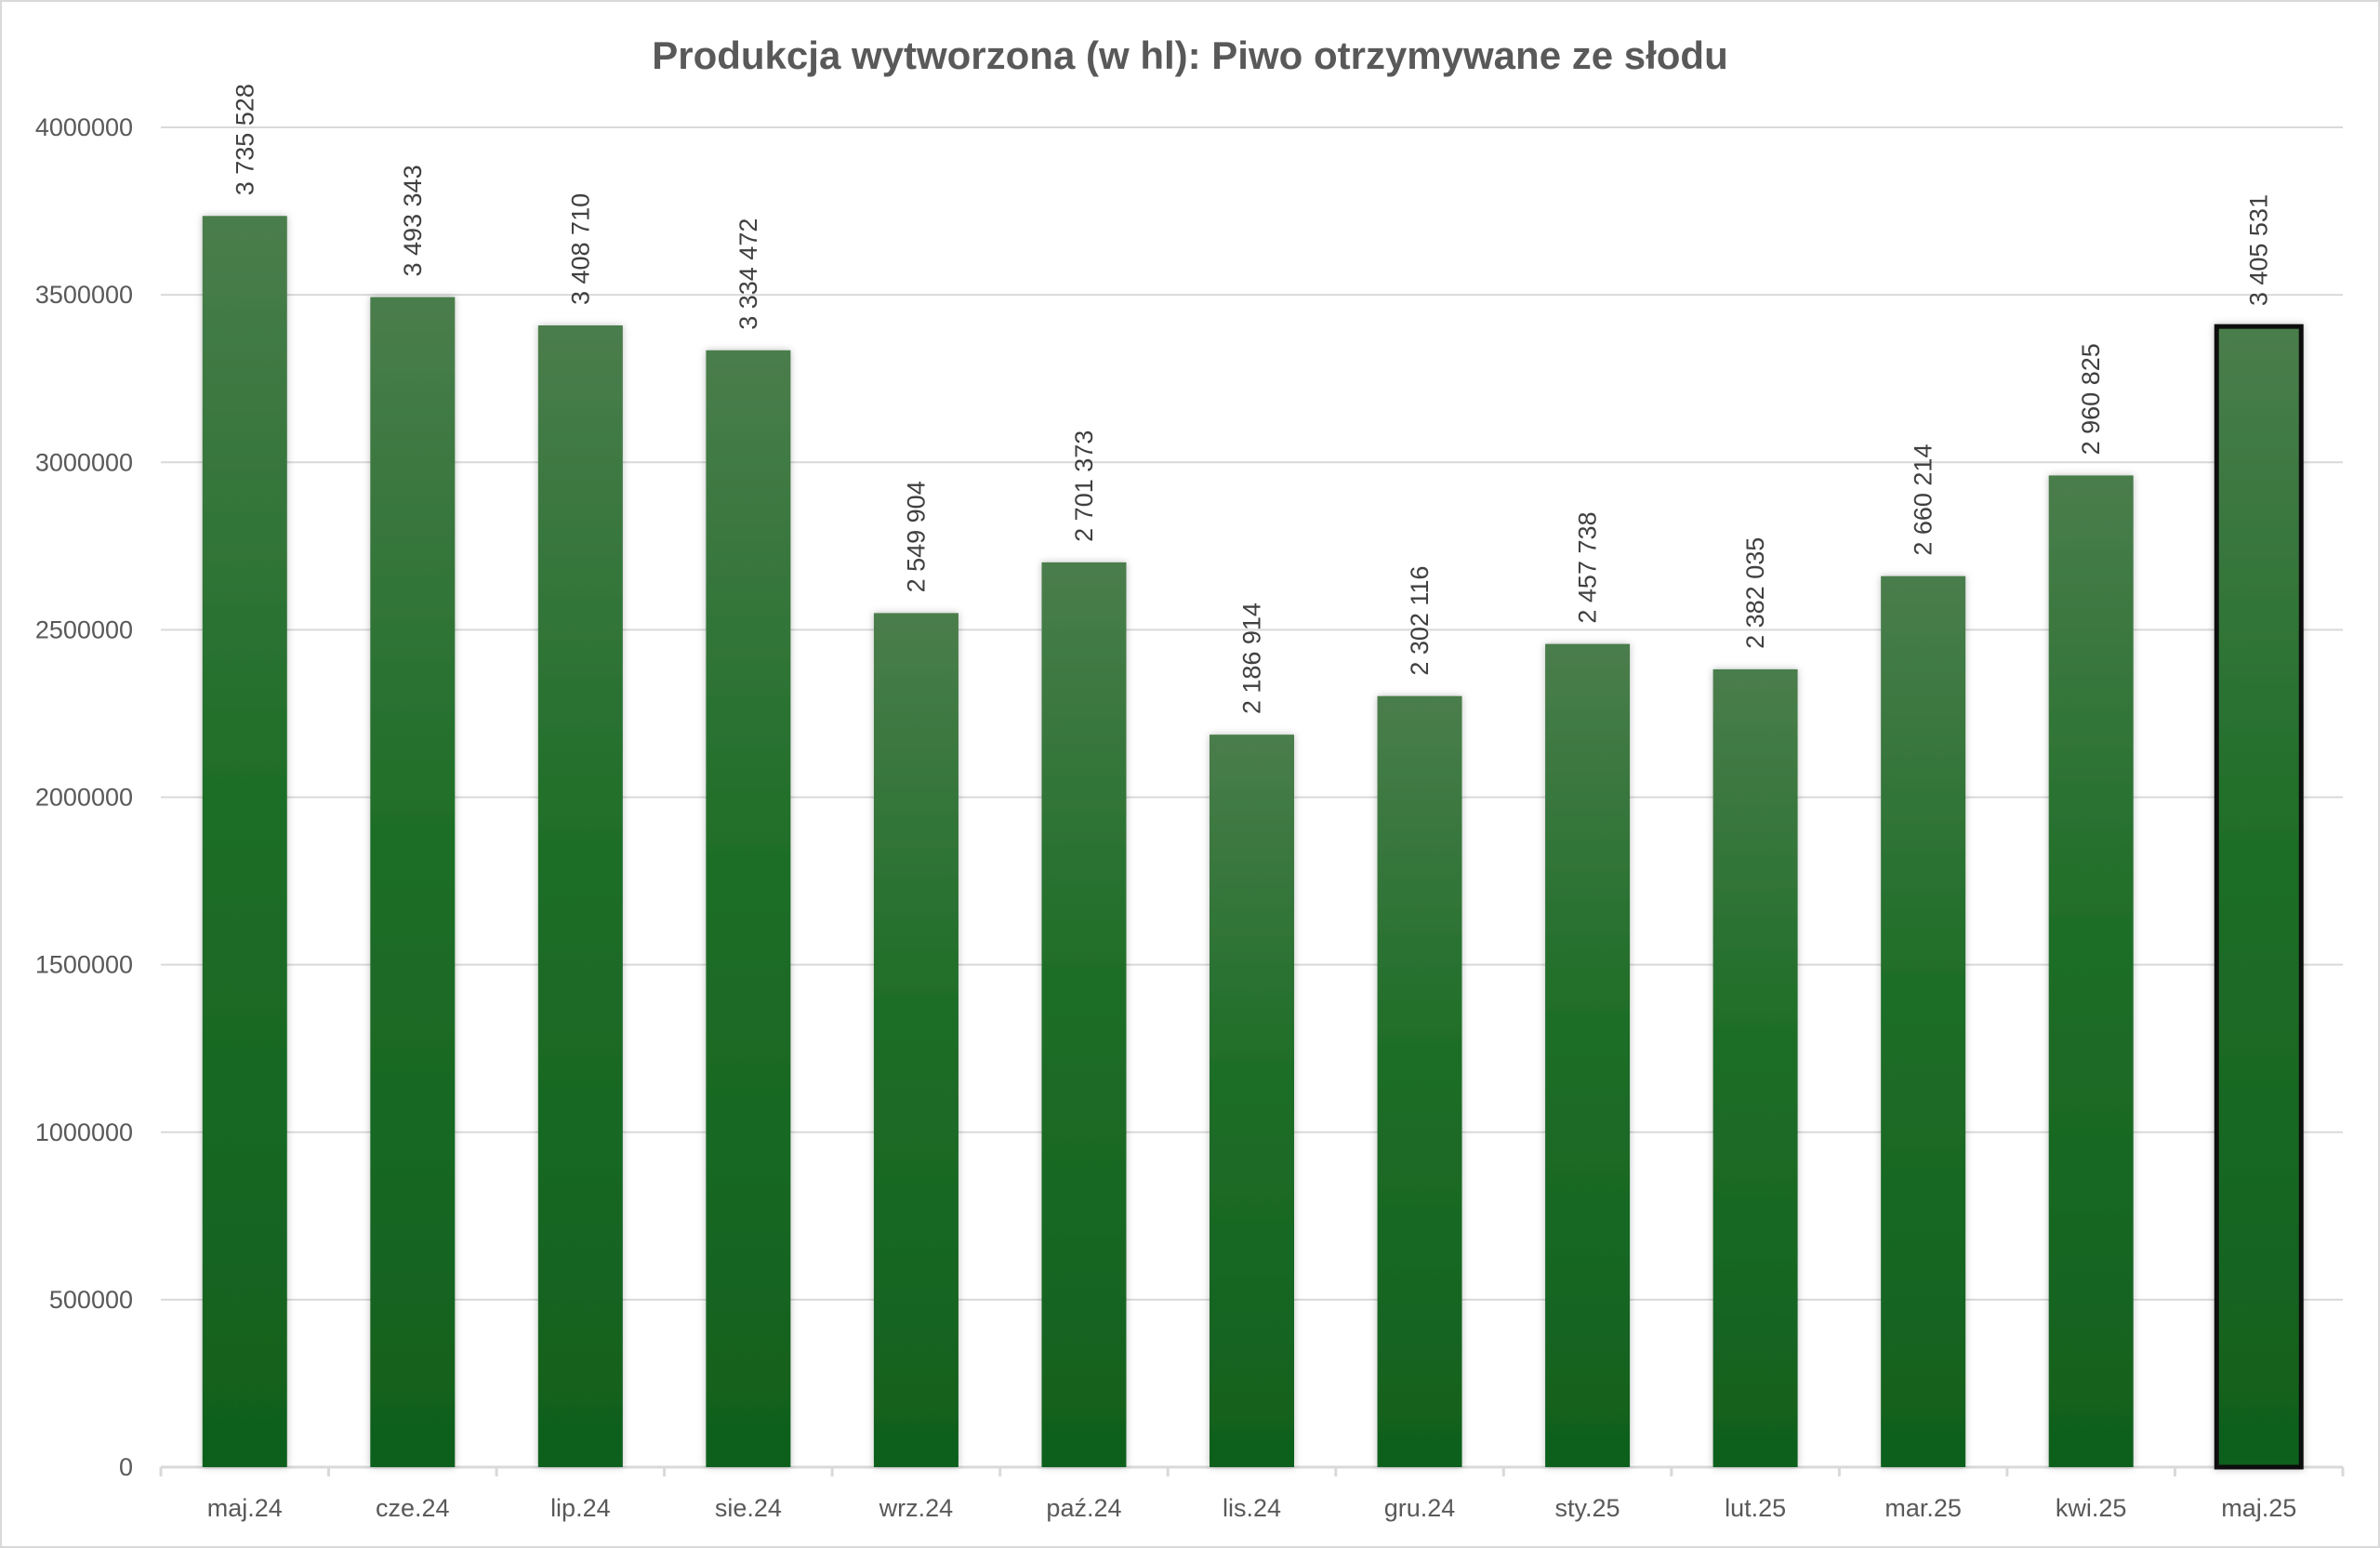  What do you see at coordinates (84, 127) in the screenshot?
I see `y-tick-label: 4000000` at bounding box center [84, 127].